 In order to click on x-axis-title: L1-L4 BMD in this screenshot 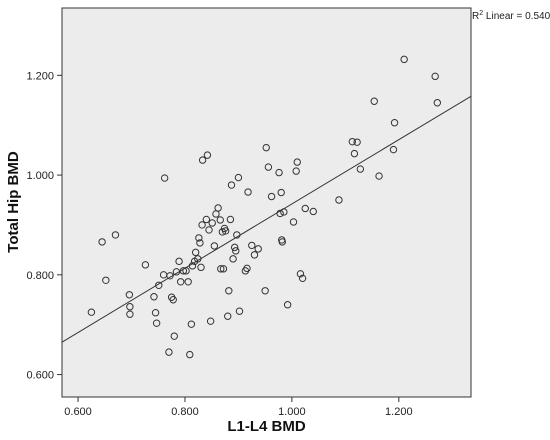, I will do `click(266, 426)`.